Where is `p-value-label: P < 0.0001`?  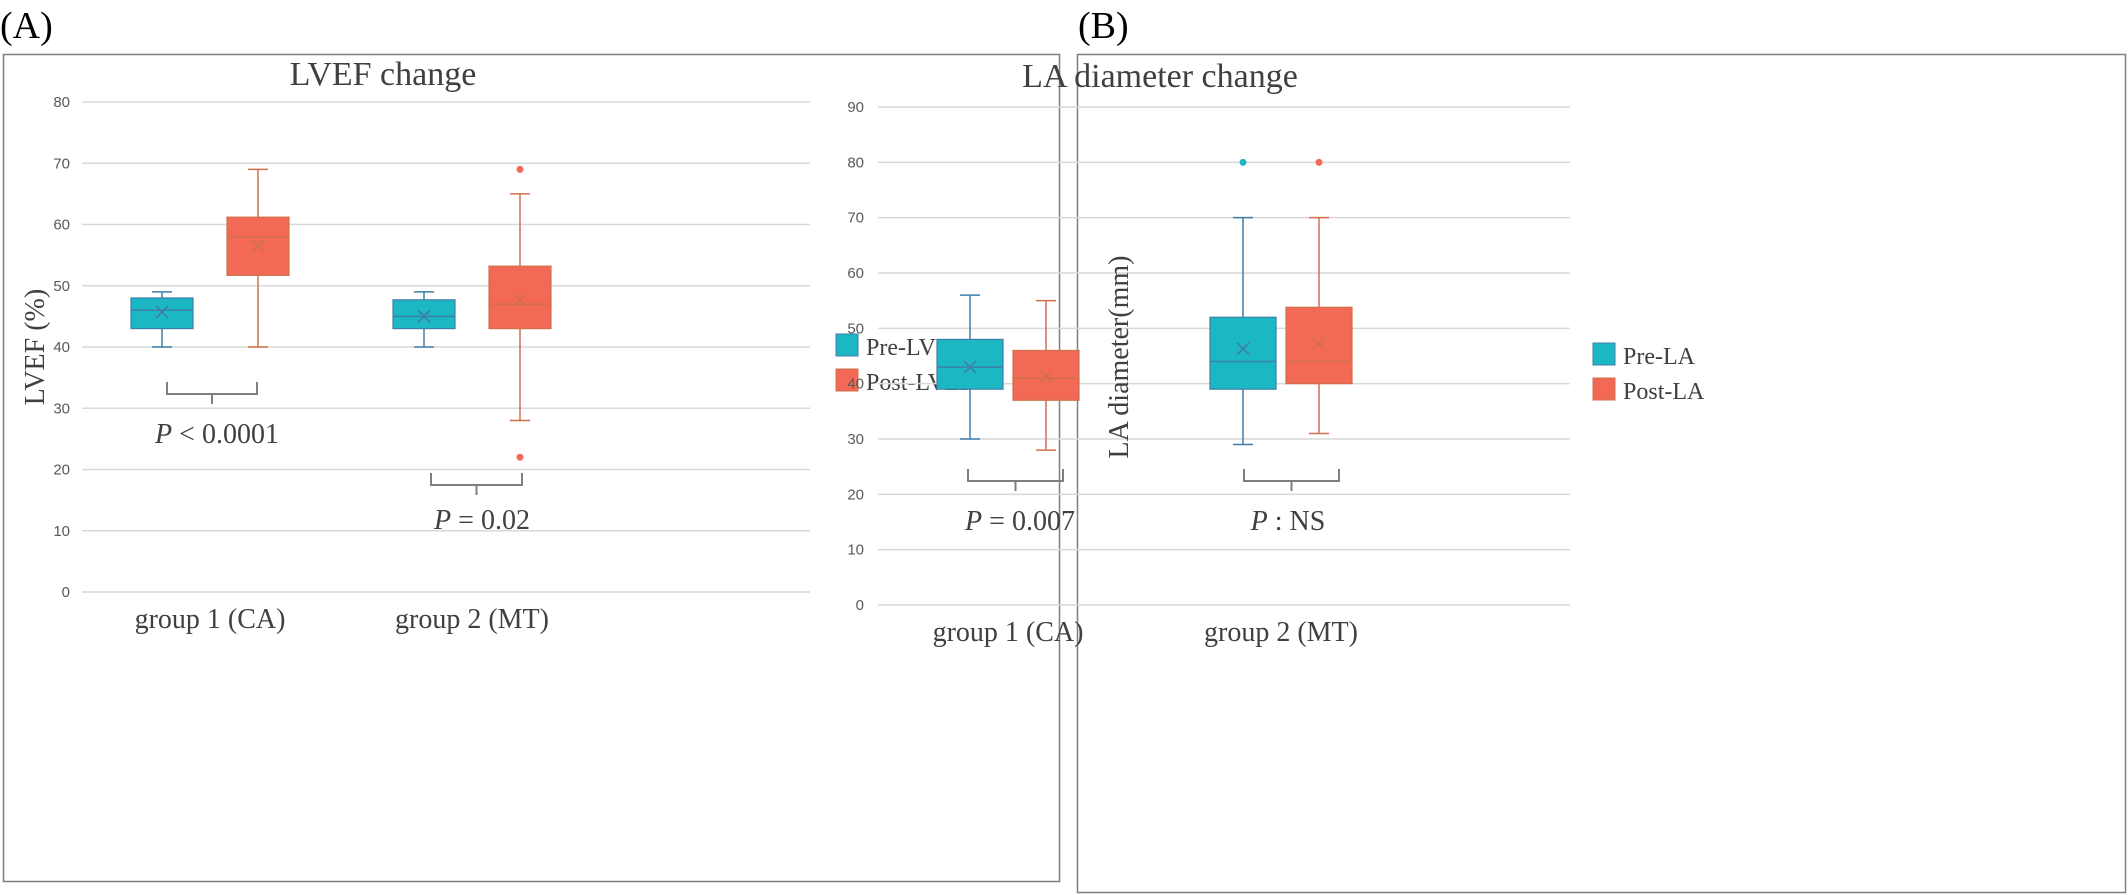
p-value-label: P < 0.0001 is located at coordinates (216, 434).